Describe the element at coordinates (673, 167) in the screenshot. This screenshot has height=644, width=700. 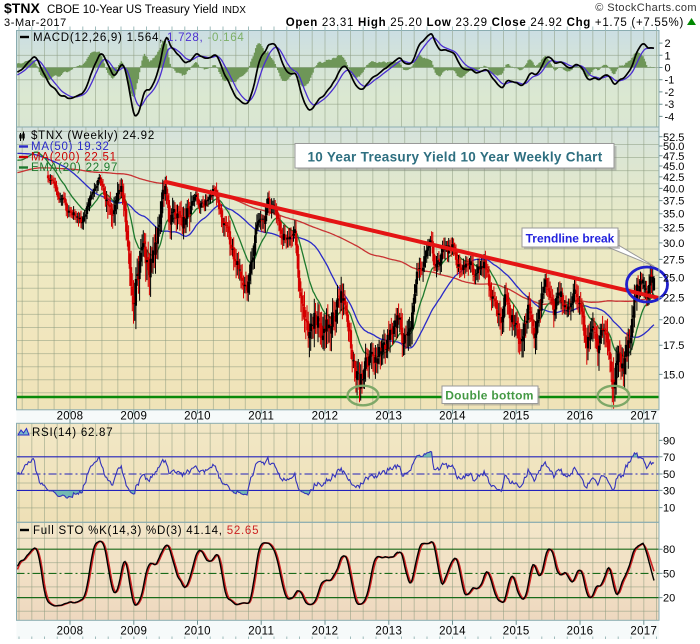
I see `svg-text: 45.0` at that location.